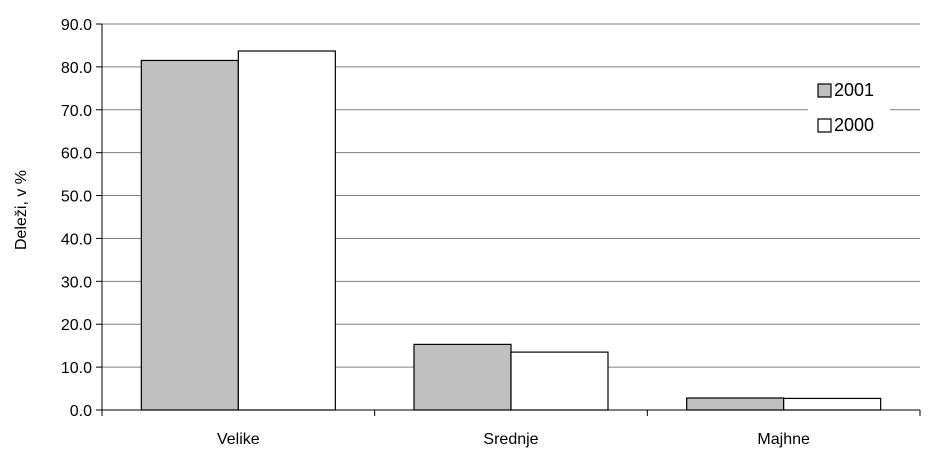 The image size is (934, 452). I want to click on legend-label-2001: 2001, so click(854, 90).